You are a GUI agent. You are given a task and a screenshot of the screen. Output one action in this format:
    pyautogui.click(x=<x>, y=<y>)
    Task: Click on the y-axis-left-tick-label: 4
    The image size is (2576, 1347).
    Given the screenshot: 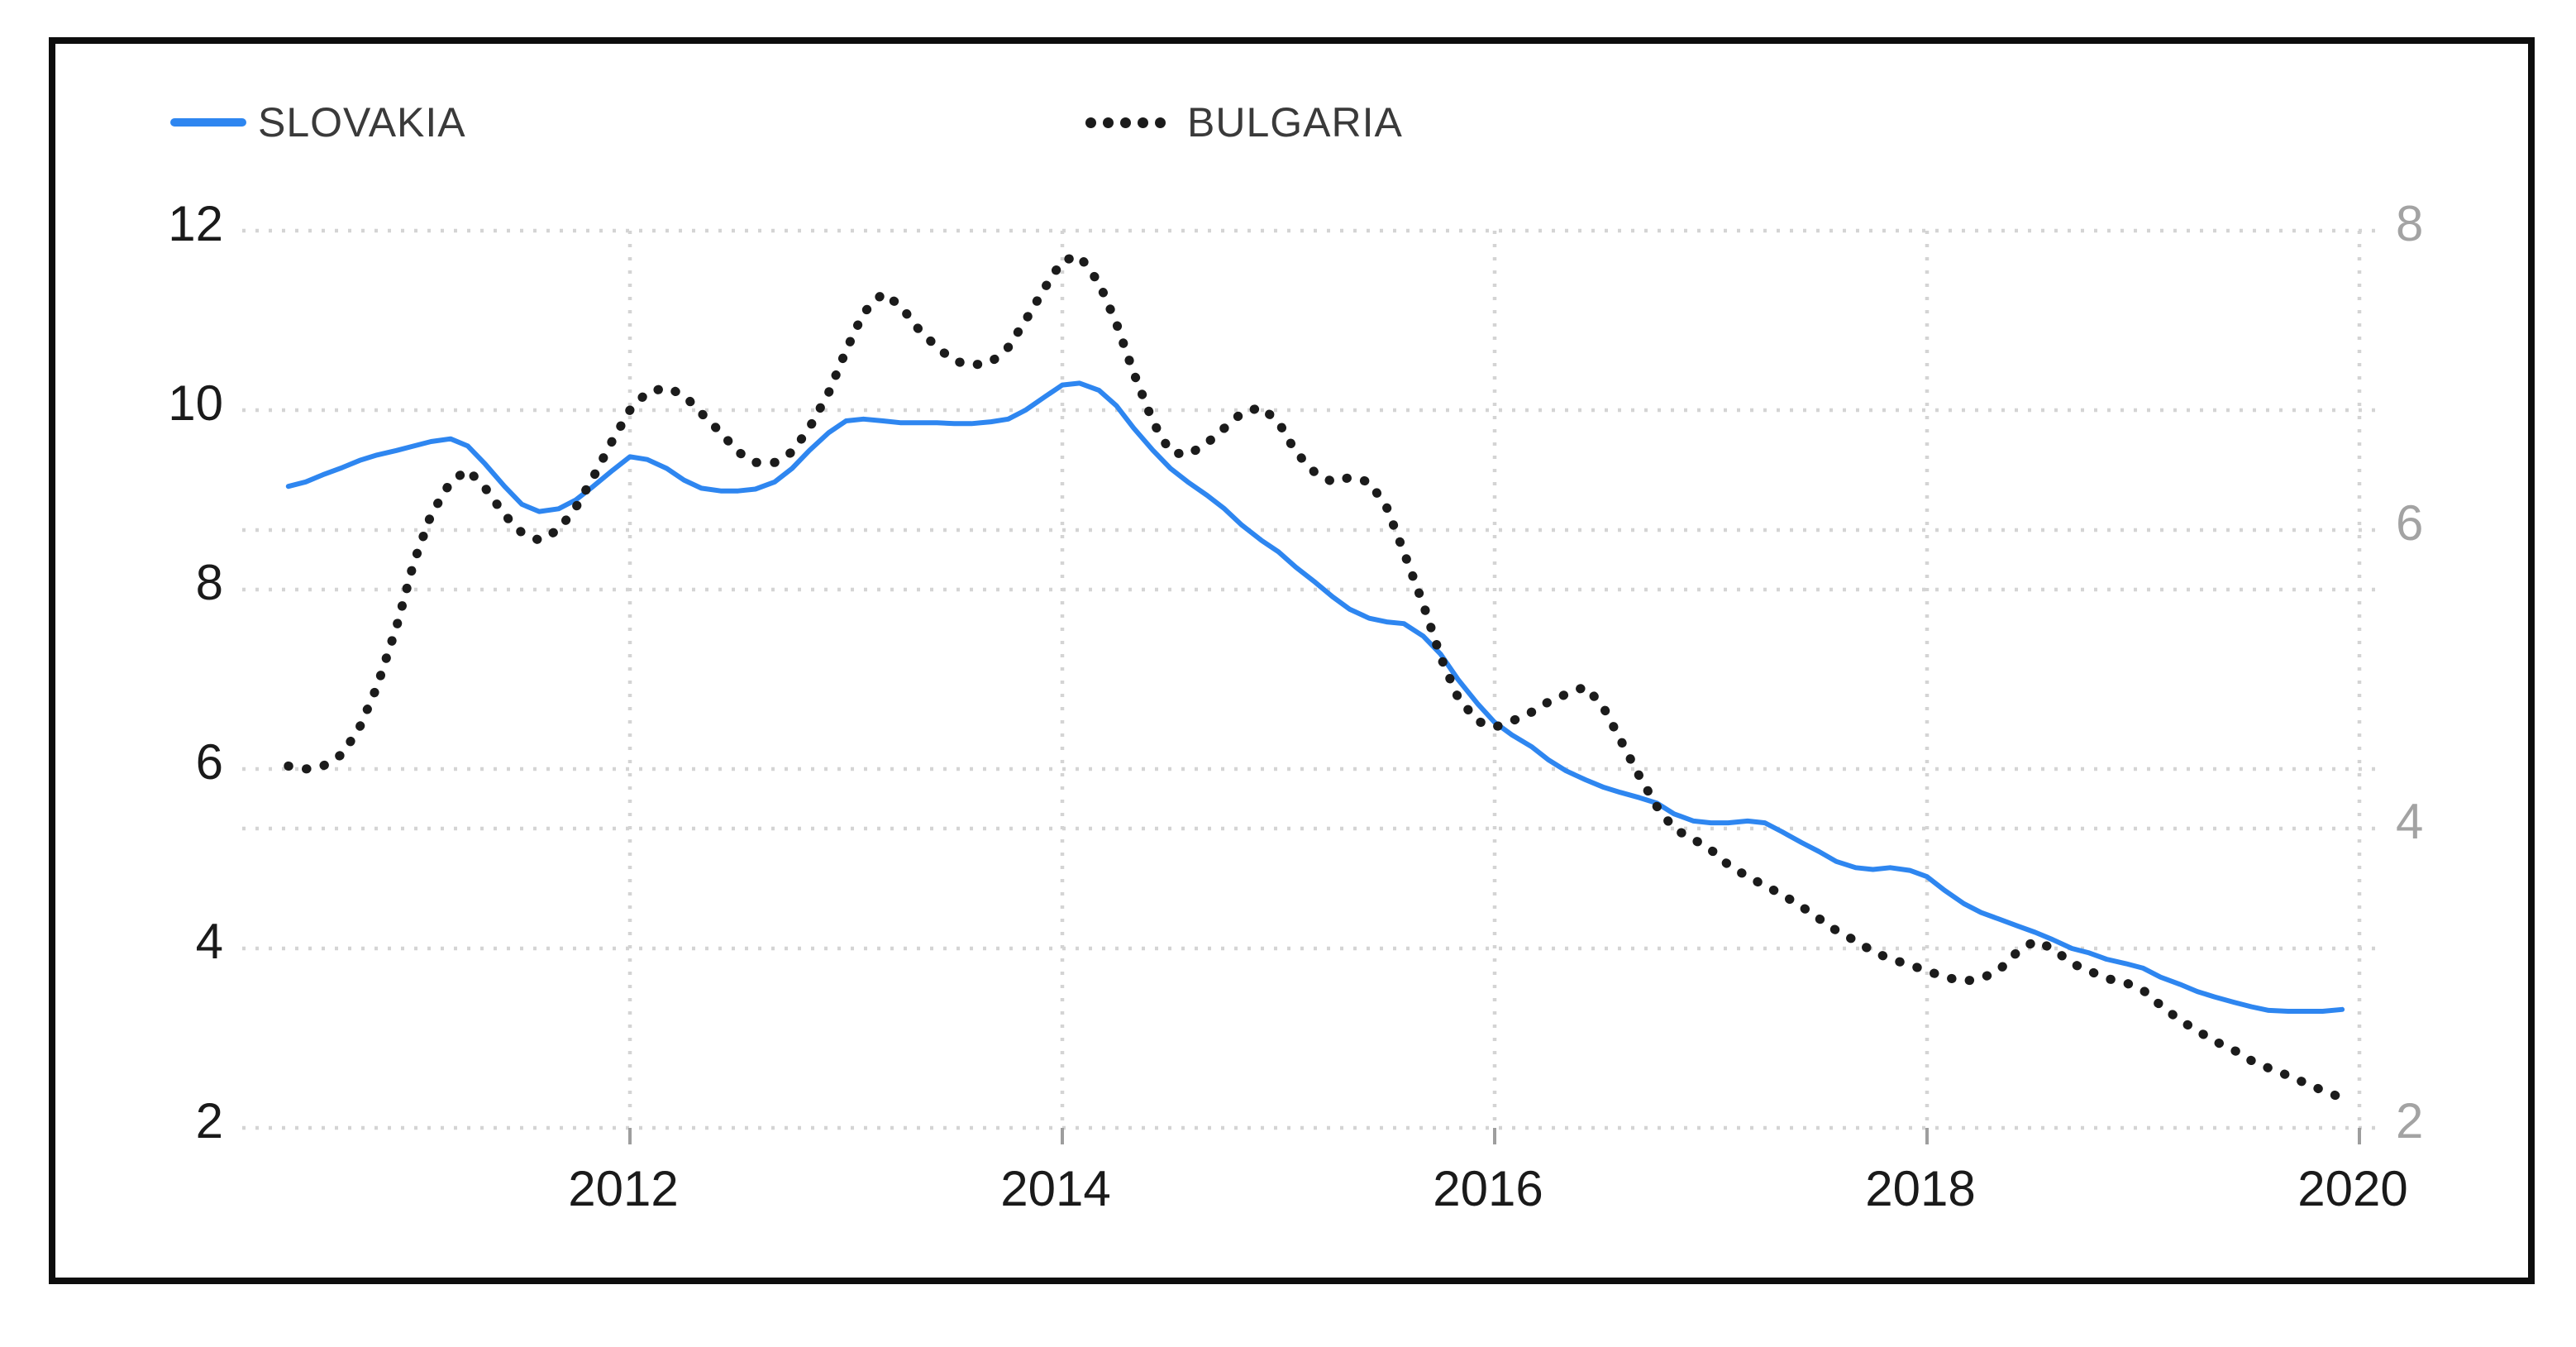 What is the action you would take?
    pyautogui.click(x=209, y=941)
    